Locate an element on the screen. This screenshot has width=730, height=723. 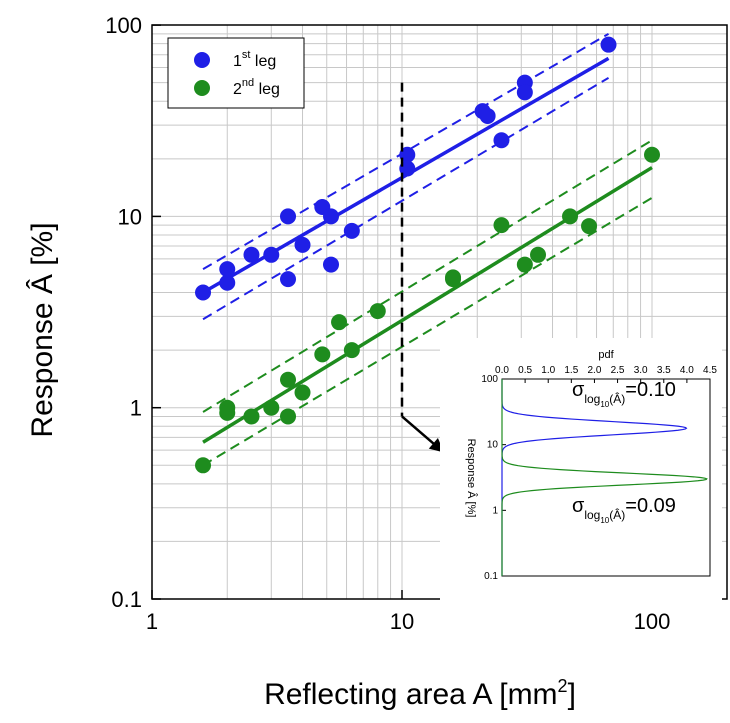
inset-x-axis-title: pdf is located at coordinates (606, 355).